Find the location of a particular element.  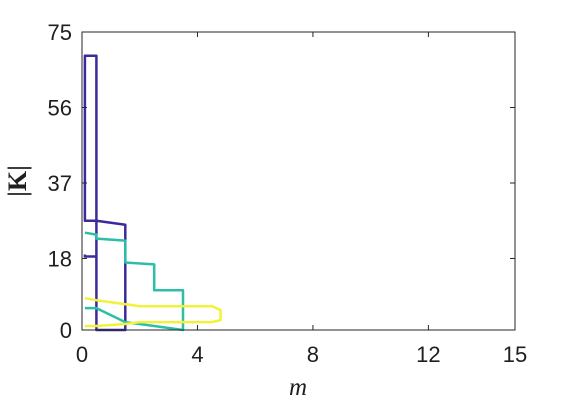

x-tick-label: 8 is located at coordinates (313, 354).